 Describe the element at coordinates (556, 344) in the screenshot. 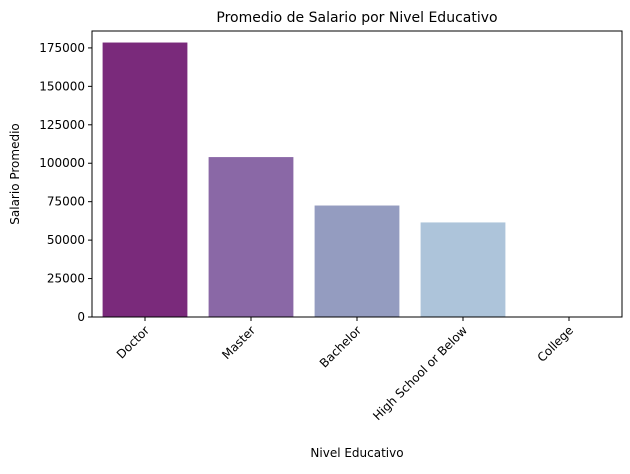

I see `x-tick-label: College` at that location.